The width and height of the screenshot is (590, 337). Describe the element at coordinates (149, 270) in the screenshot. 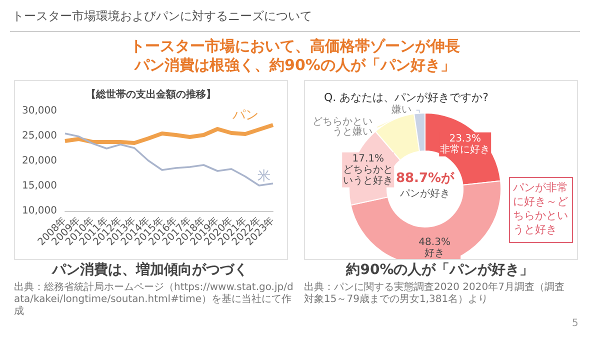

I see `text: パン消費は、増加傾向がつづく` at that location.